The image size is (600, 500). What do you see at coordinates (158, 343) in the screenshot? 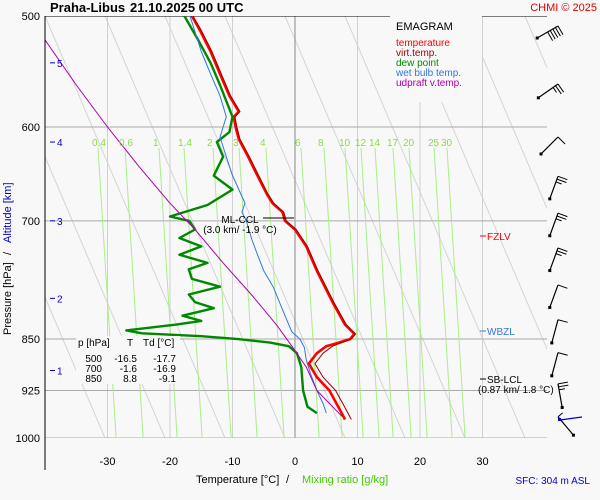
I see `table-header-td: Td [°C]` at bounding box center [158, 343].